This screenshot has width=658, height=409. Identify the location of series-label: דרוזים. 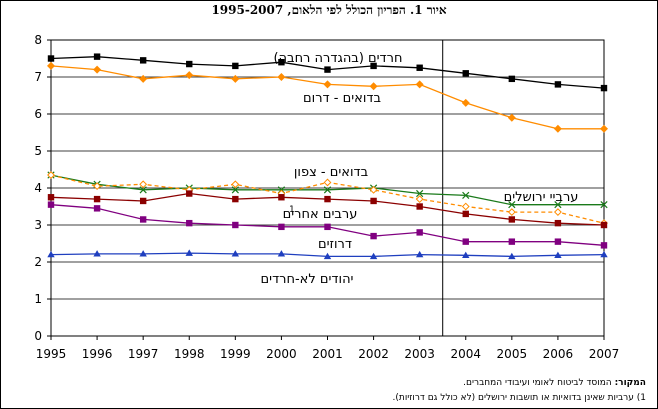
(335, 244).